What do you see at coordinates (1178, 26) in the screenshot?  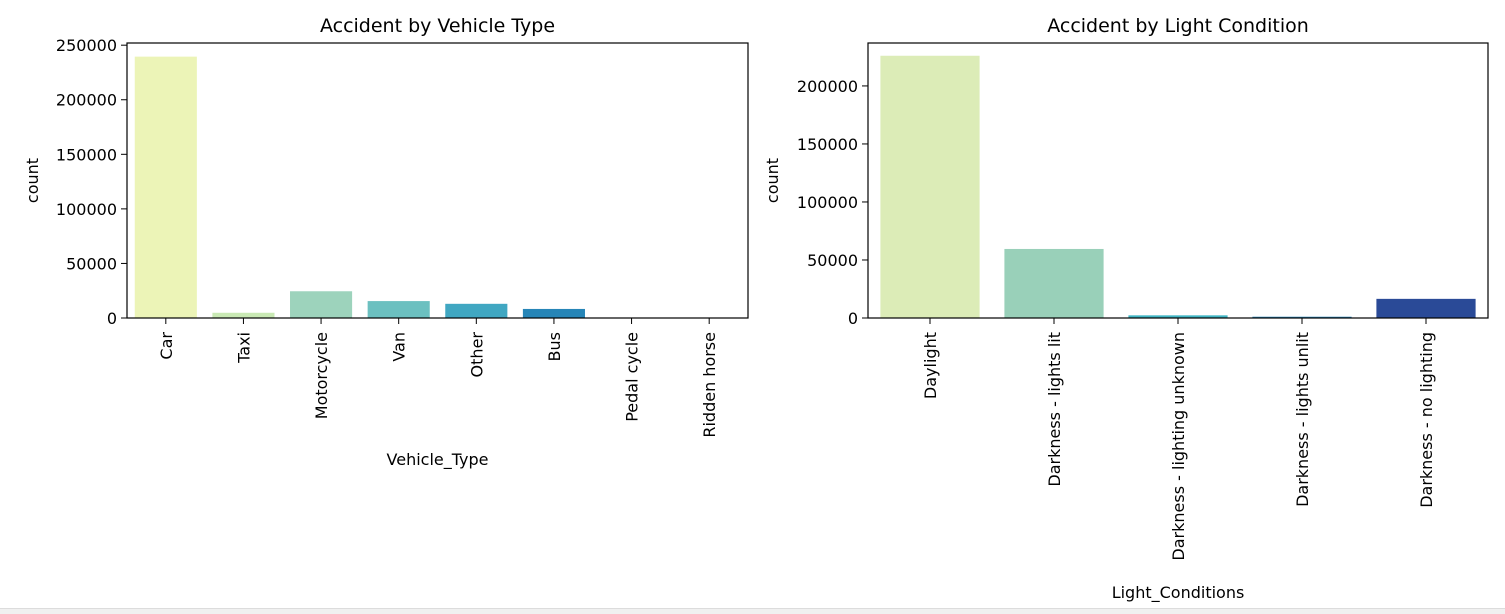 I see `chart-title: Accident by Light Condition` at bounding box center [1178, 26].